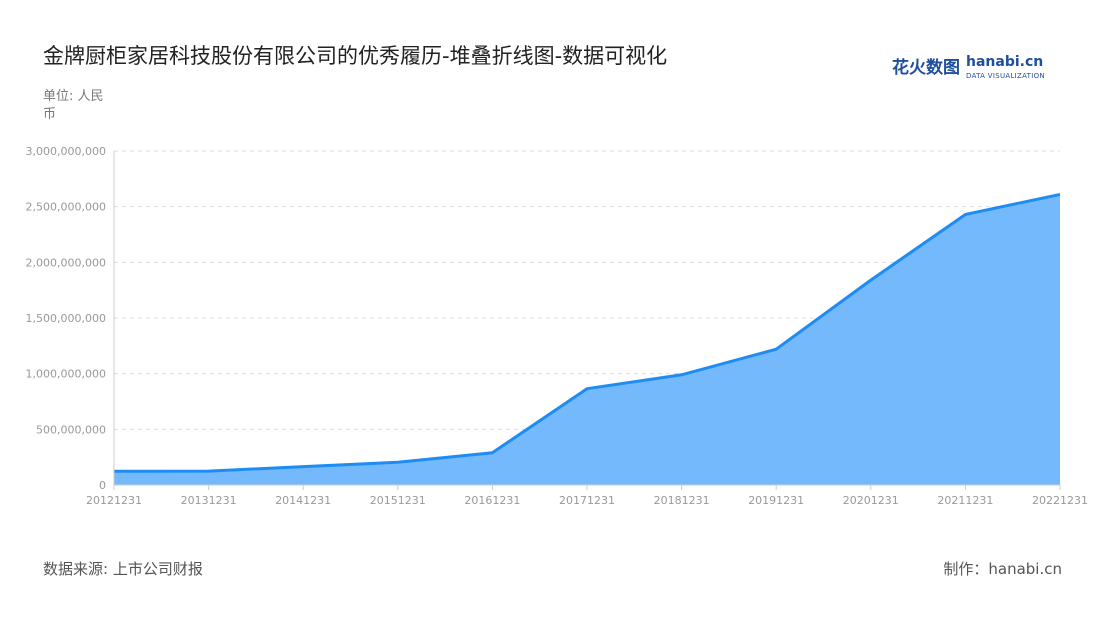  What do you see at coordinates (209, 500) in the screenshot?
I see `x-tick-label: 20131231` at bounding box center [209, 500].